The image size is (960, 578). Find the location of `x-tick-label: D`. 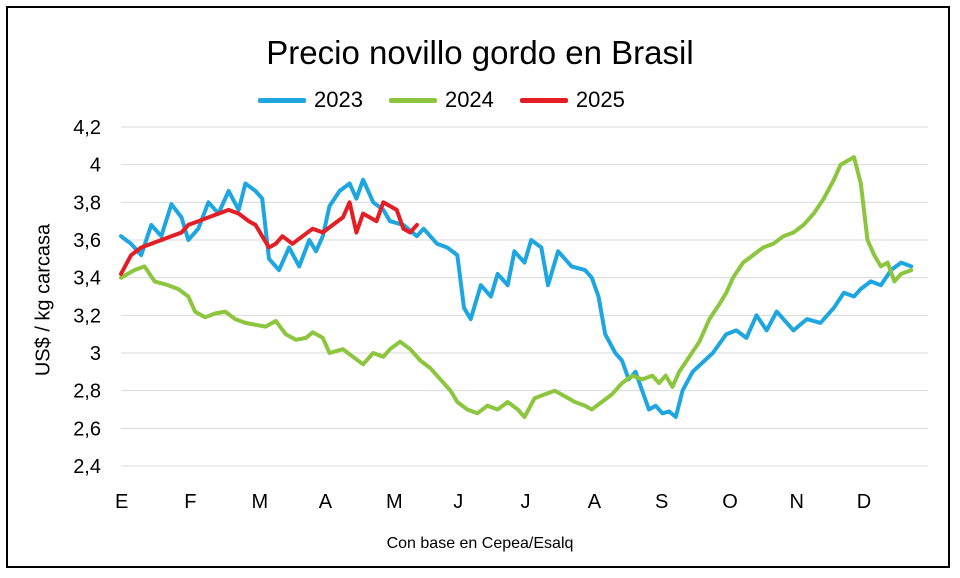

x-tick-label: D is located at coordinates (864, 502).